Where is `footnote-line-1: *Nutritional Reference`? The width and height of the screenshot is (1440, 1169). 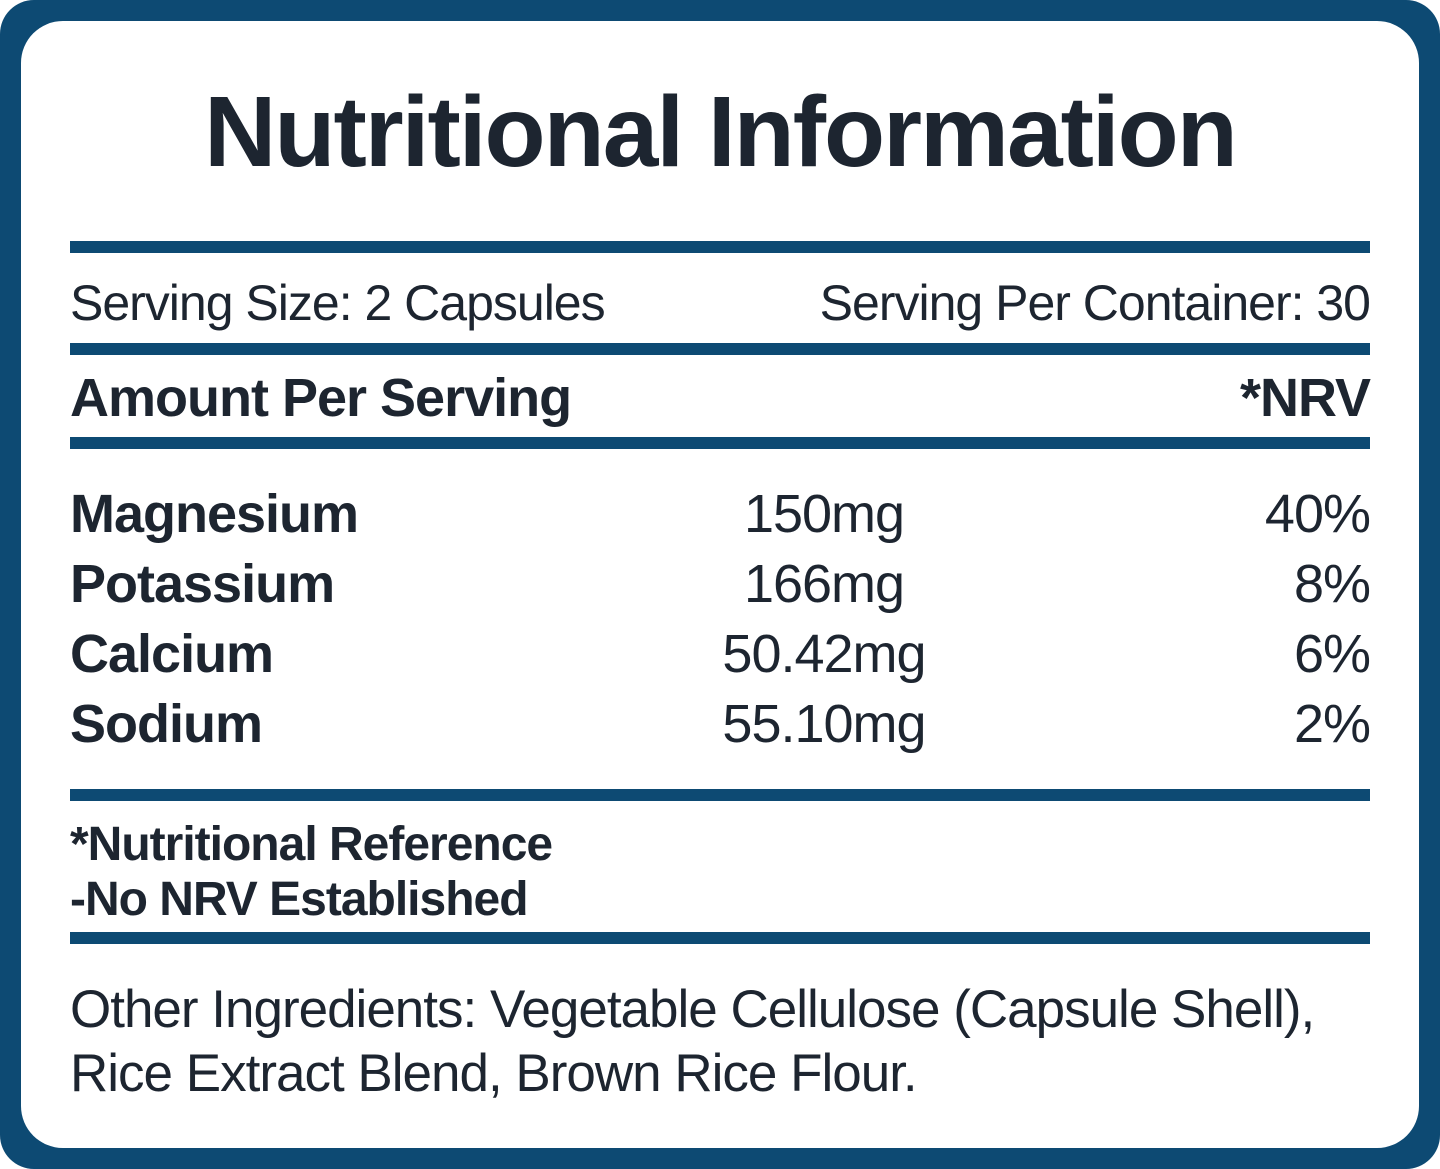
footnote-line-1: *Nutritional Reference is located at coordinates (311, 844).